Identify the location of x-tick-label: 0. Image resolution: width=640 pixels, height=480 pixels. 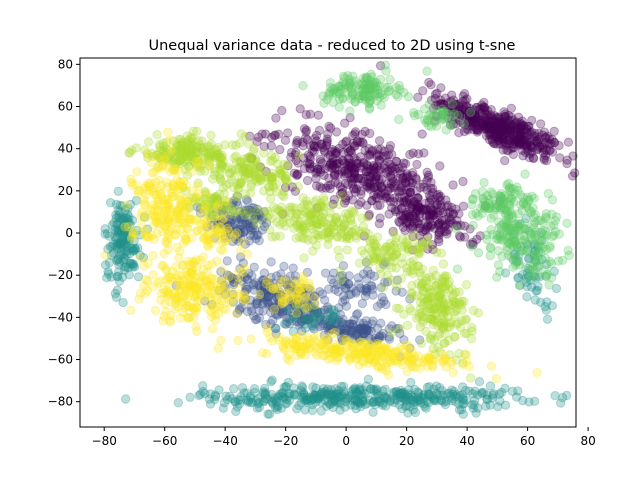
(346, 441).